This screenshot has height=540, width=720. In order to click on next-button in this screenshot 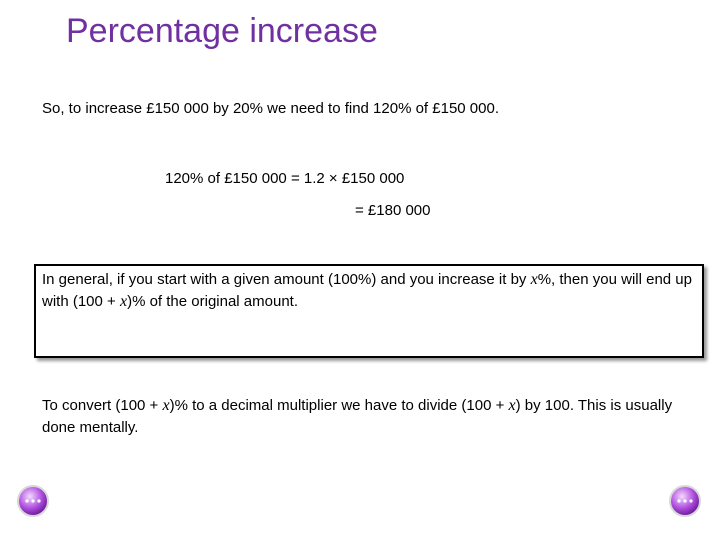, I will do `click(685, 501)`.